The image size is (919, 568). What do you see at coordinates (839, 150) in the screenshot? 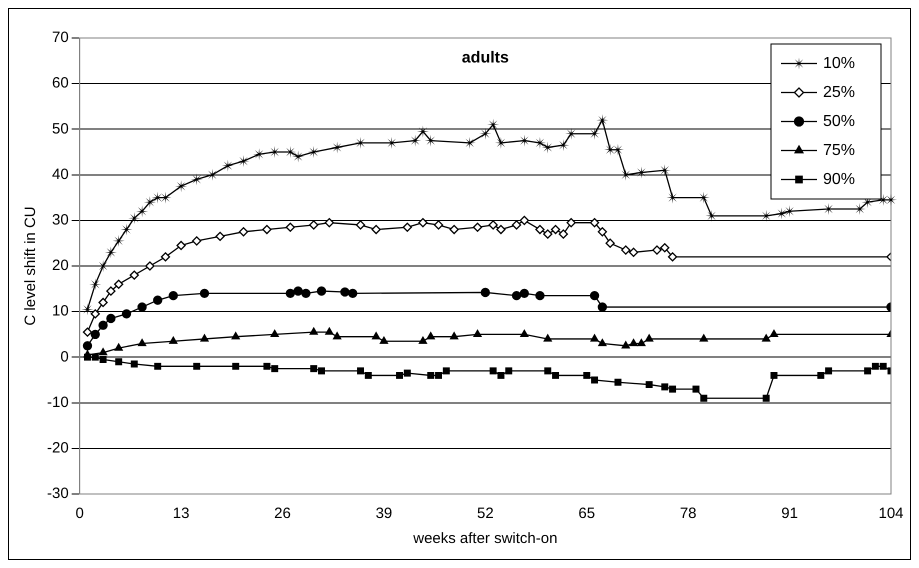
I see `legend-label: 75%` at bounding box center [839, 150].